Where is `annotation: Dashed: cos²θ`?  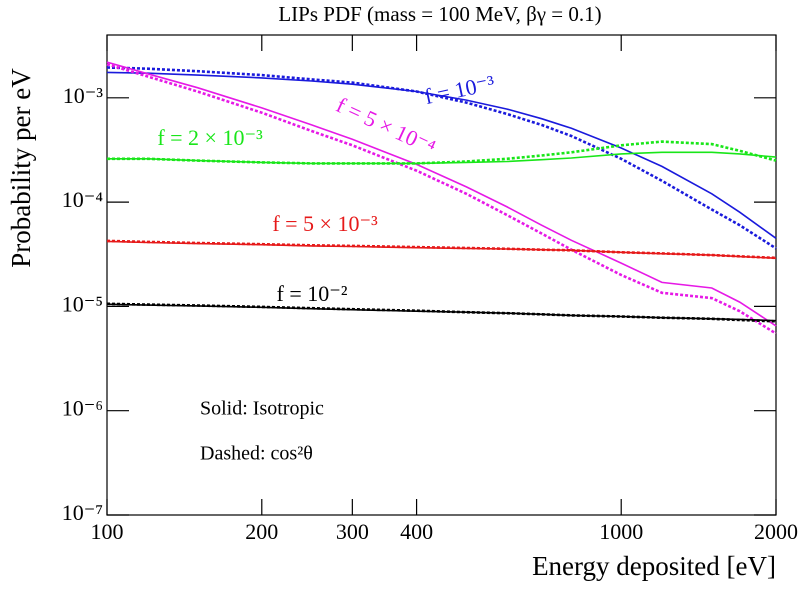 annotation: Dashed: cos²θ is located at coordinates (256, 454).